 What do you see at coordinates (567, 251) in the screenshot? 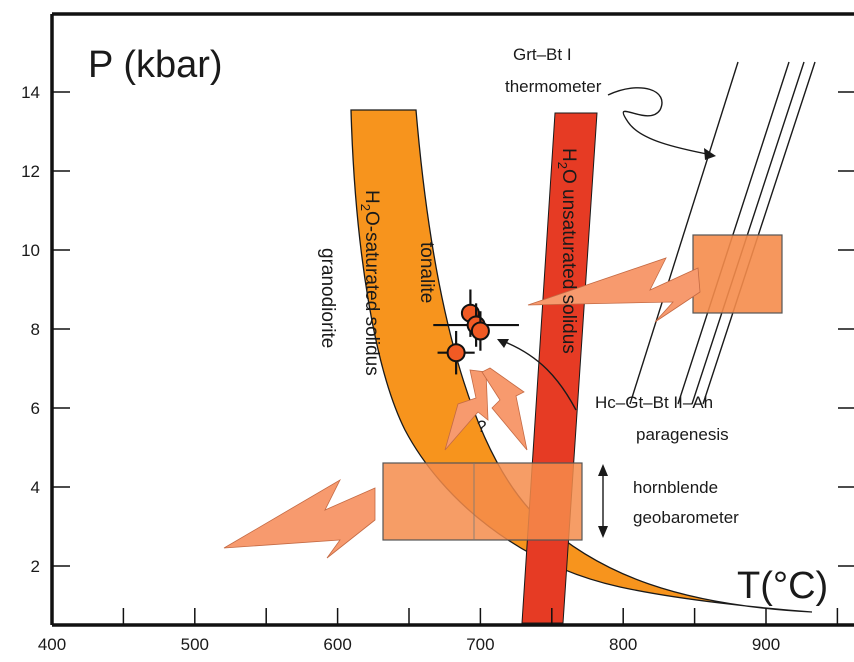
I see `h2o-unsaturated-label: H2O unsaturated solidus` at bounding box center [567, 251].